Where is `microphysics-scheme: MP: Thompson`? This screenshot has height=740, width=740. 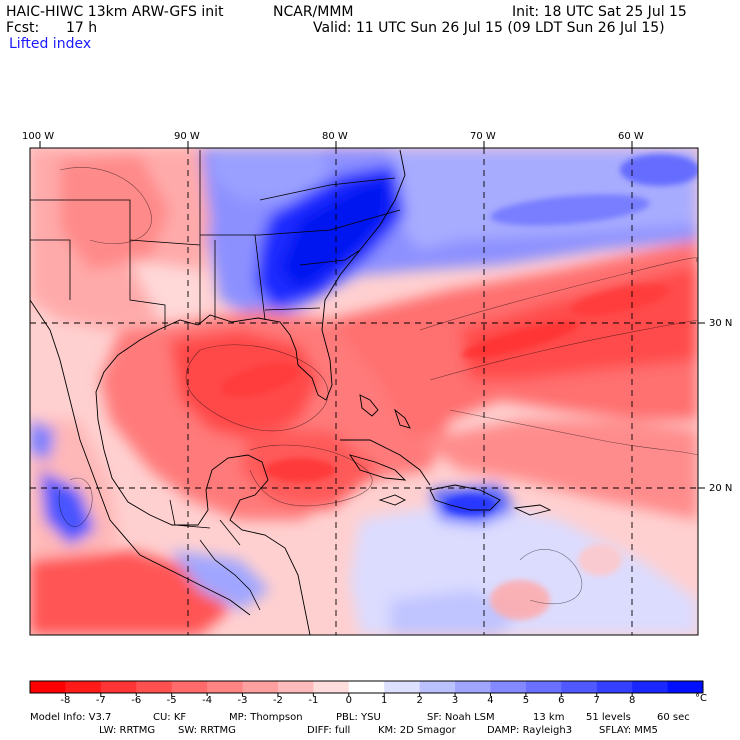 microphysics-scheme: MP: Thompson is located at coordinates (266, 717).